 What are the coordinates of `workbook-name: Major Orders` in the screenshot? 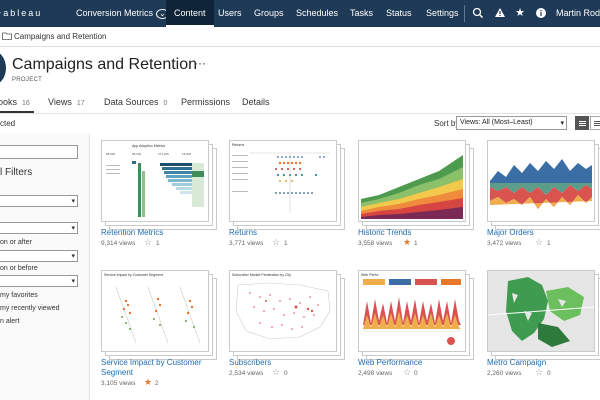 It's located at (510, 232).